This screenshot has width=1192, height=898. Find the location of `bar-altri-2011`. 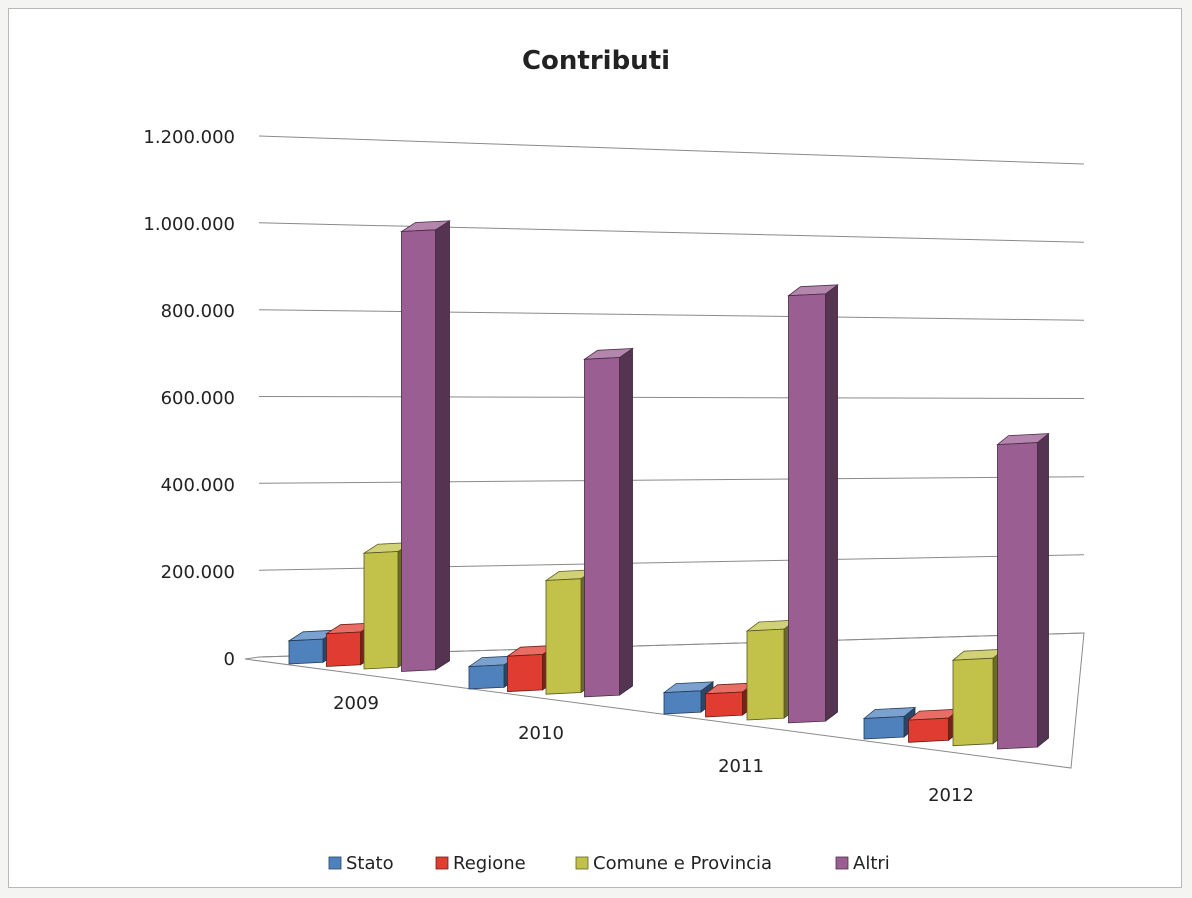

bar-altri-2011 is located at coordinates (813, 504).